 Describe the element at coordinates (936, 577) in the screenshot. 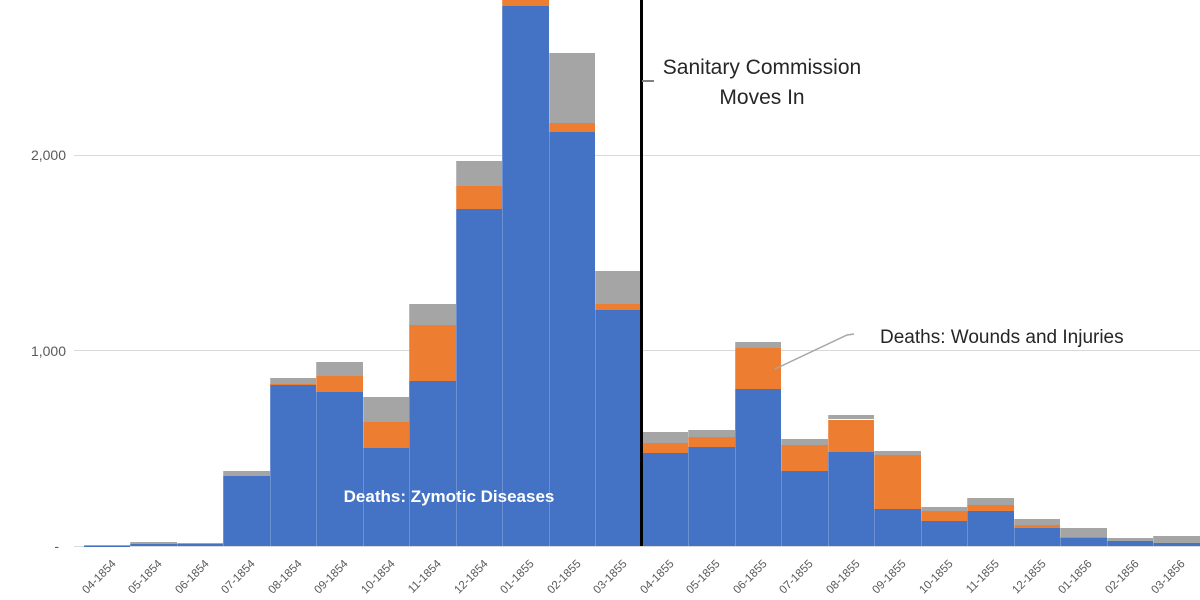

I see `x-axis-tick-label: 10-1855` at that location.